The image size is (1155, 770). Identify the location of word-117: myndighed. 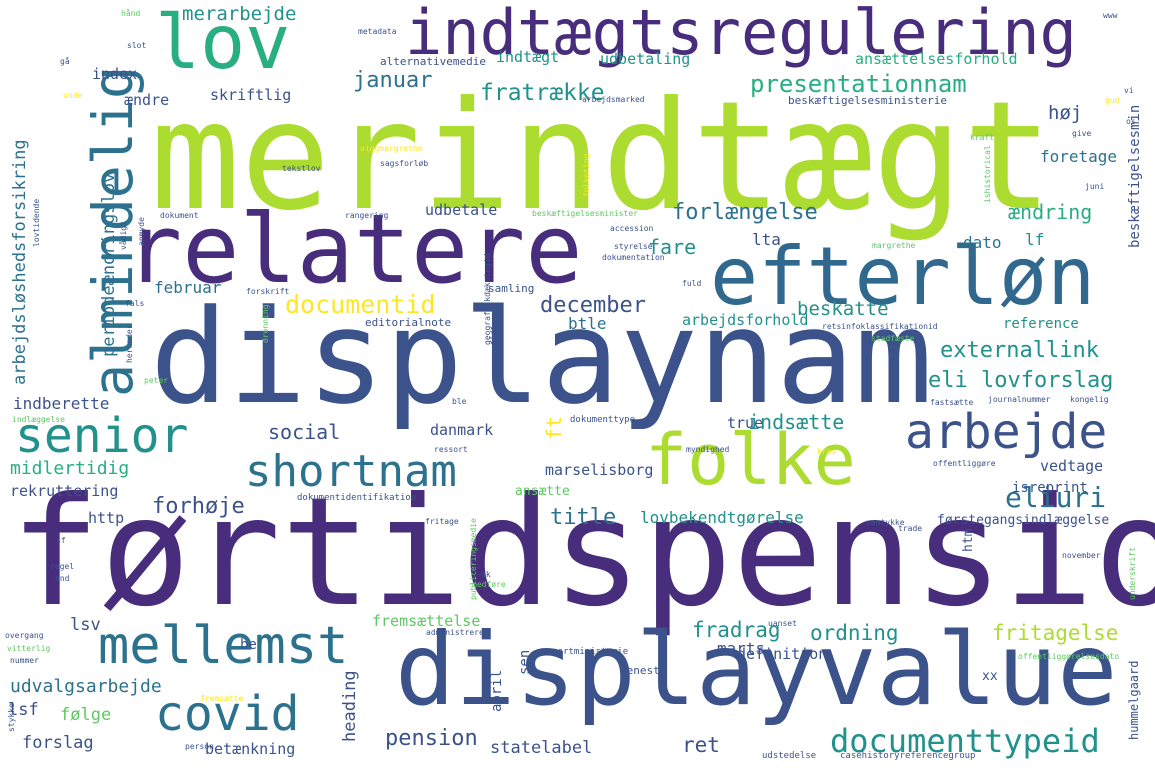
(708, 449).